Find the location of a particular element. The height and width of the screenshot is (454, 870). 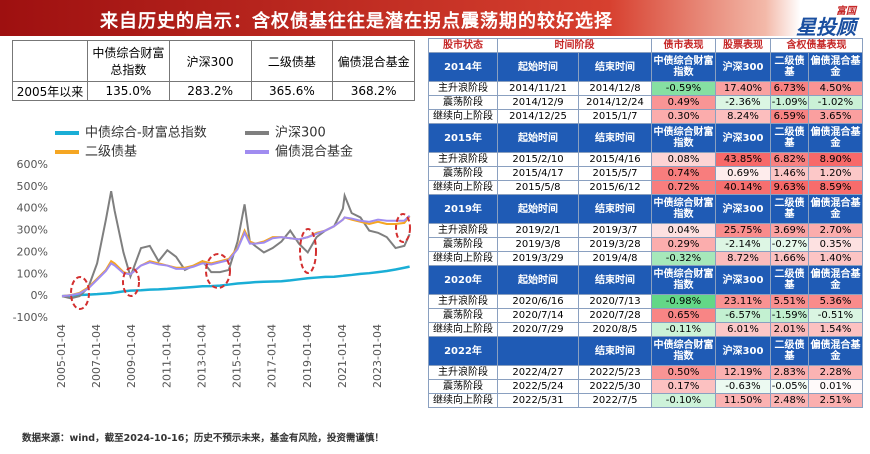

value-cell: 2.83% is located at coordinates (789, 372).